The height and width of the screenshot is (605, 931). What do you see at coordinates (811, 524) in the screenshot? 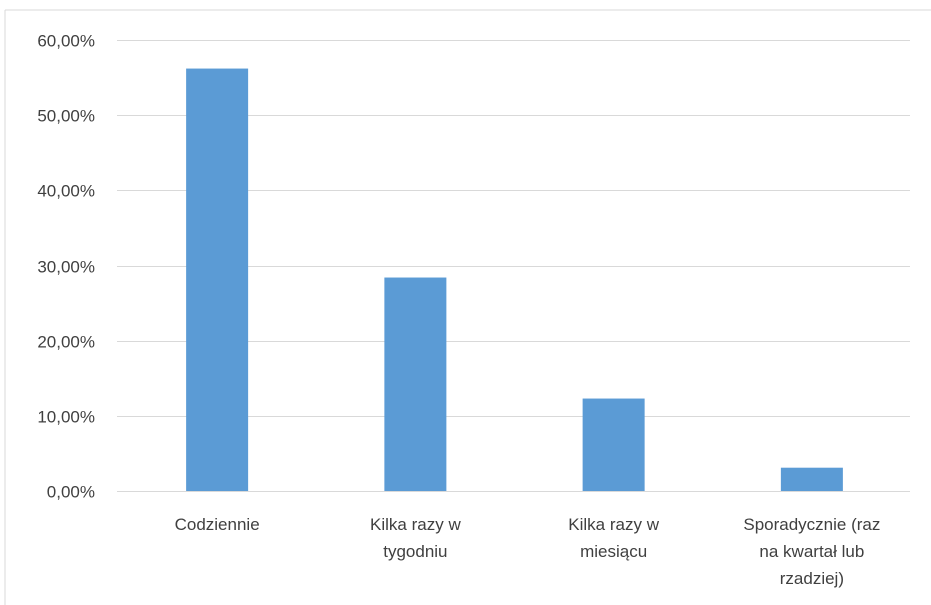
I see `x-tick-label-line: Sporadycznie (raz` at bounding box center [811, 524].